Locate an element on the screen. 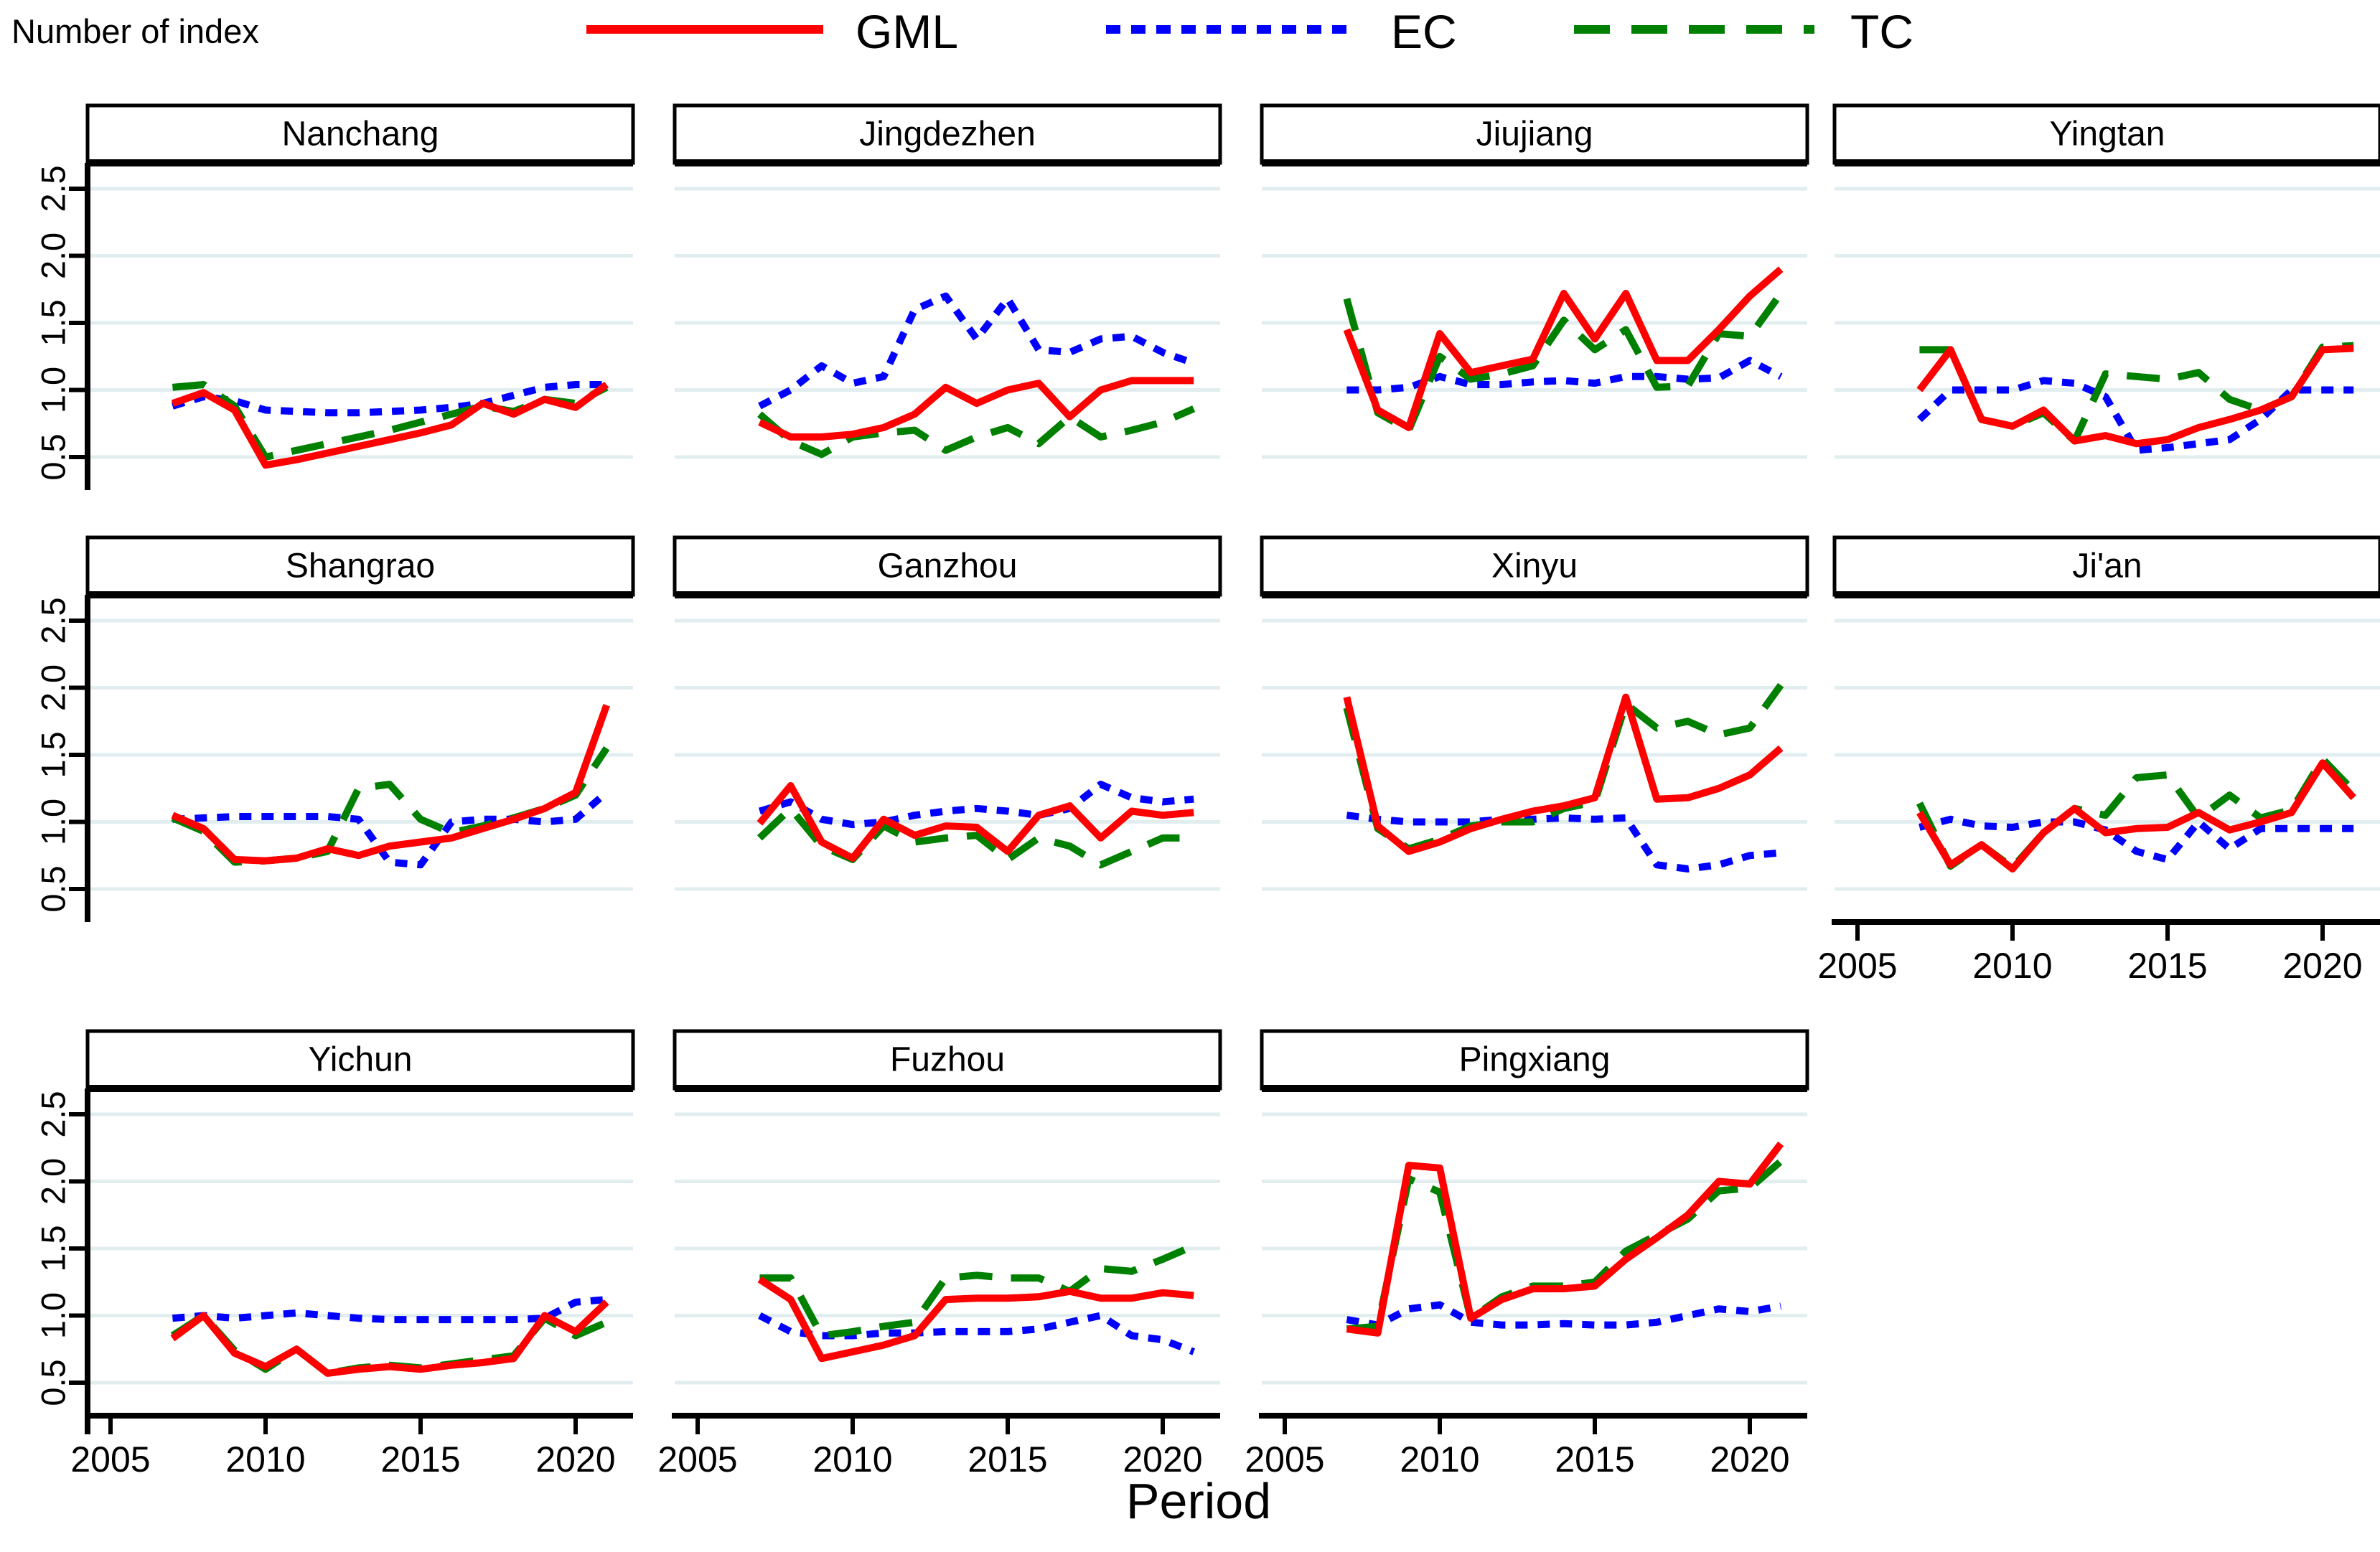  legend-tc-line-icon is located at coordinates (1694, 29).